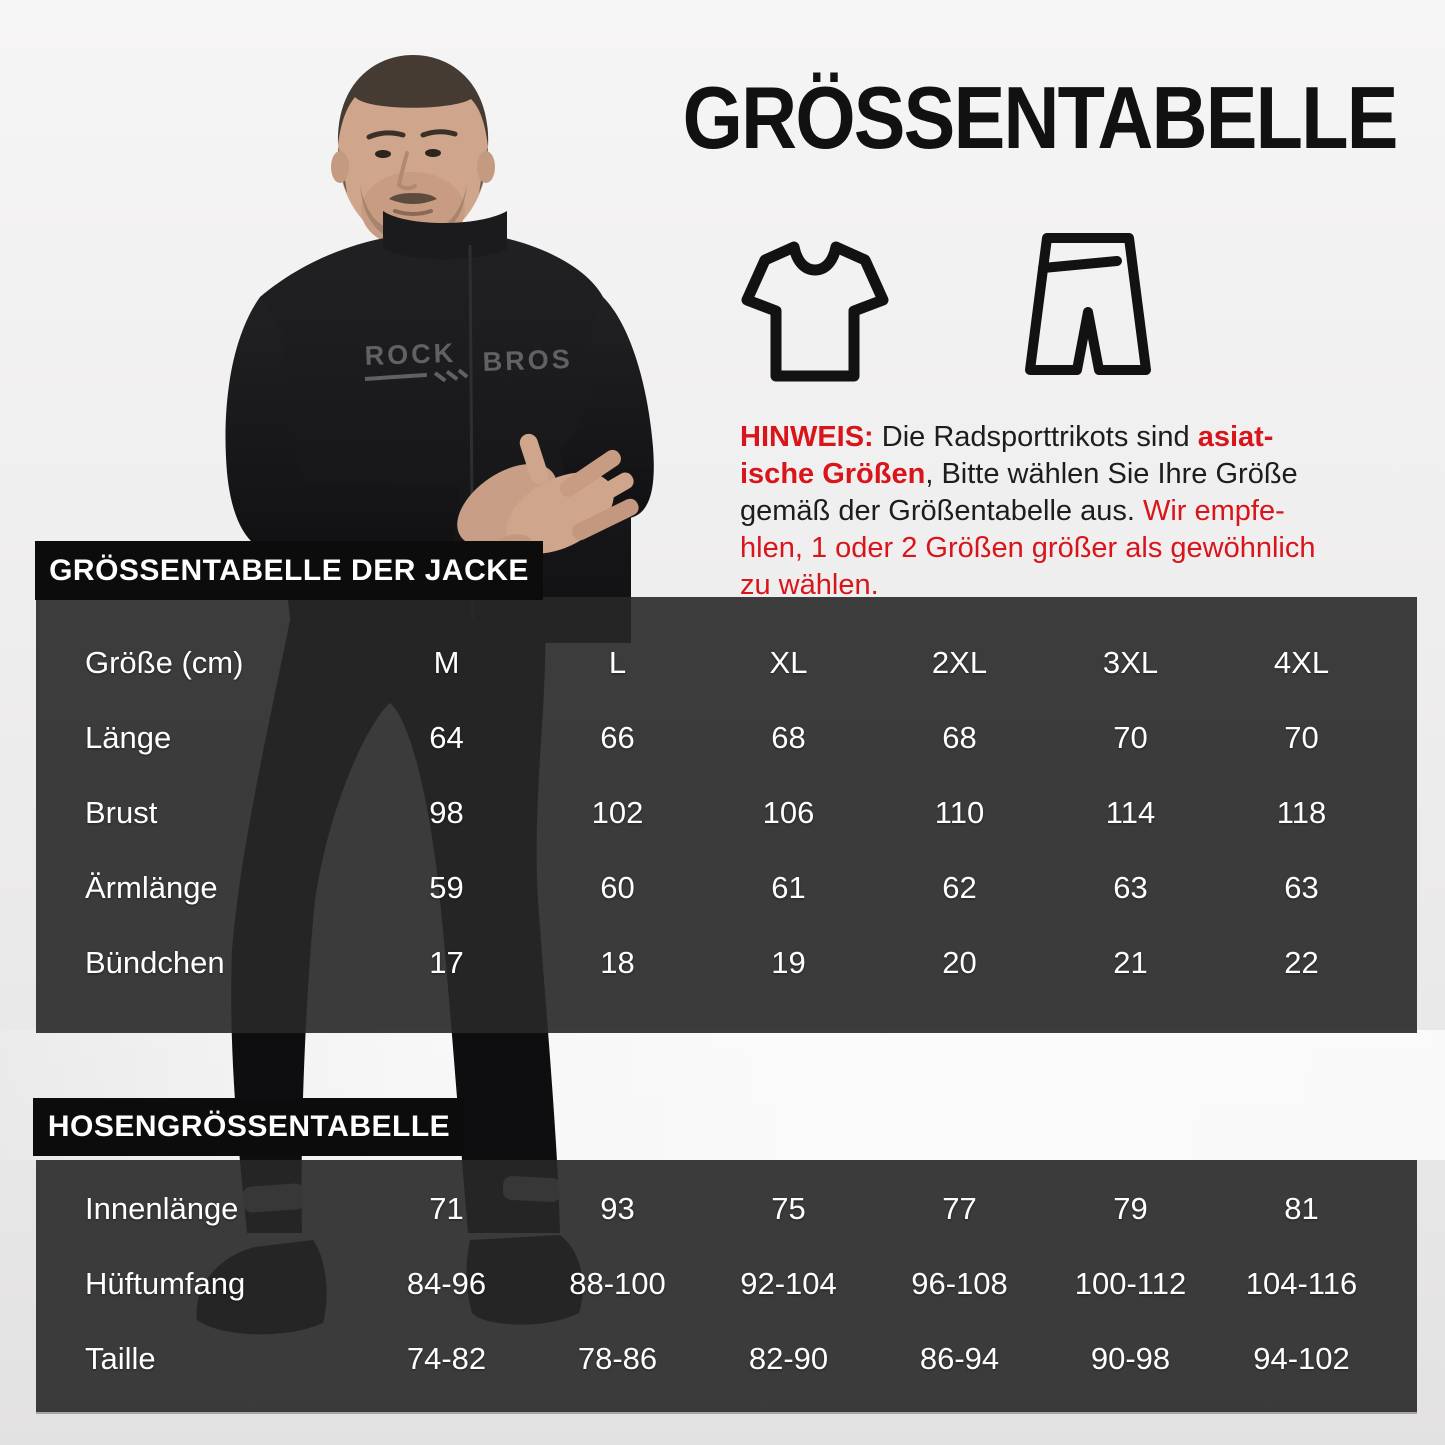  Describe the element at coordinates (1130, 962) in the screenshot. I see `value-cell: 21` at that location.